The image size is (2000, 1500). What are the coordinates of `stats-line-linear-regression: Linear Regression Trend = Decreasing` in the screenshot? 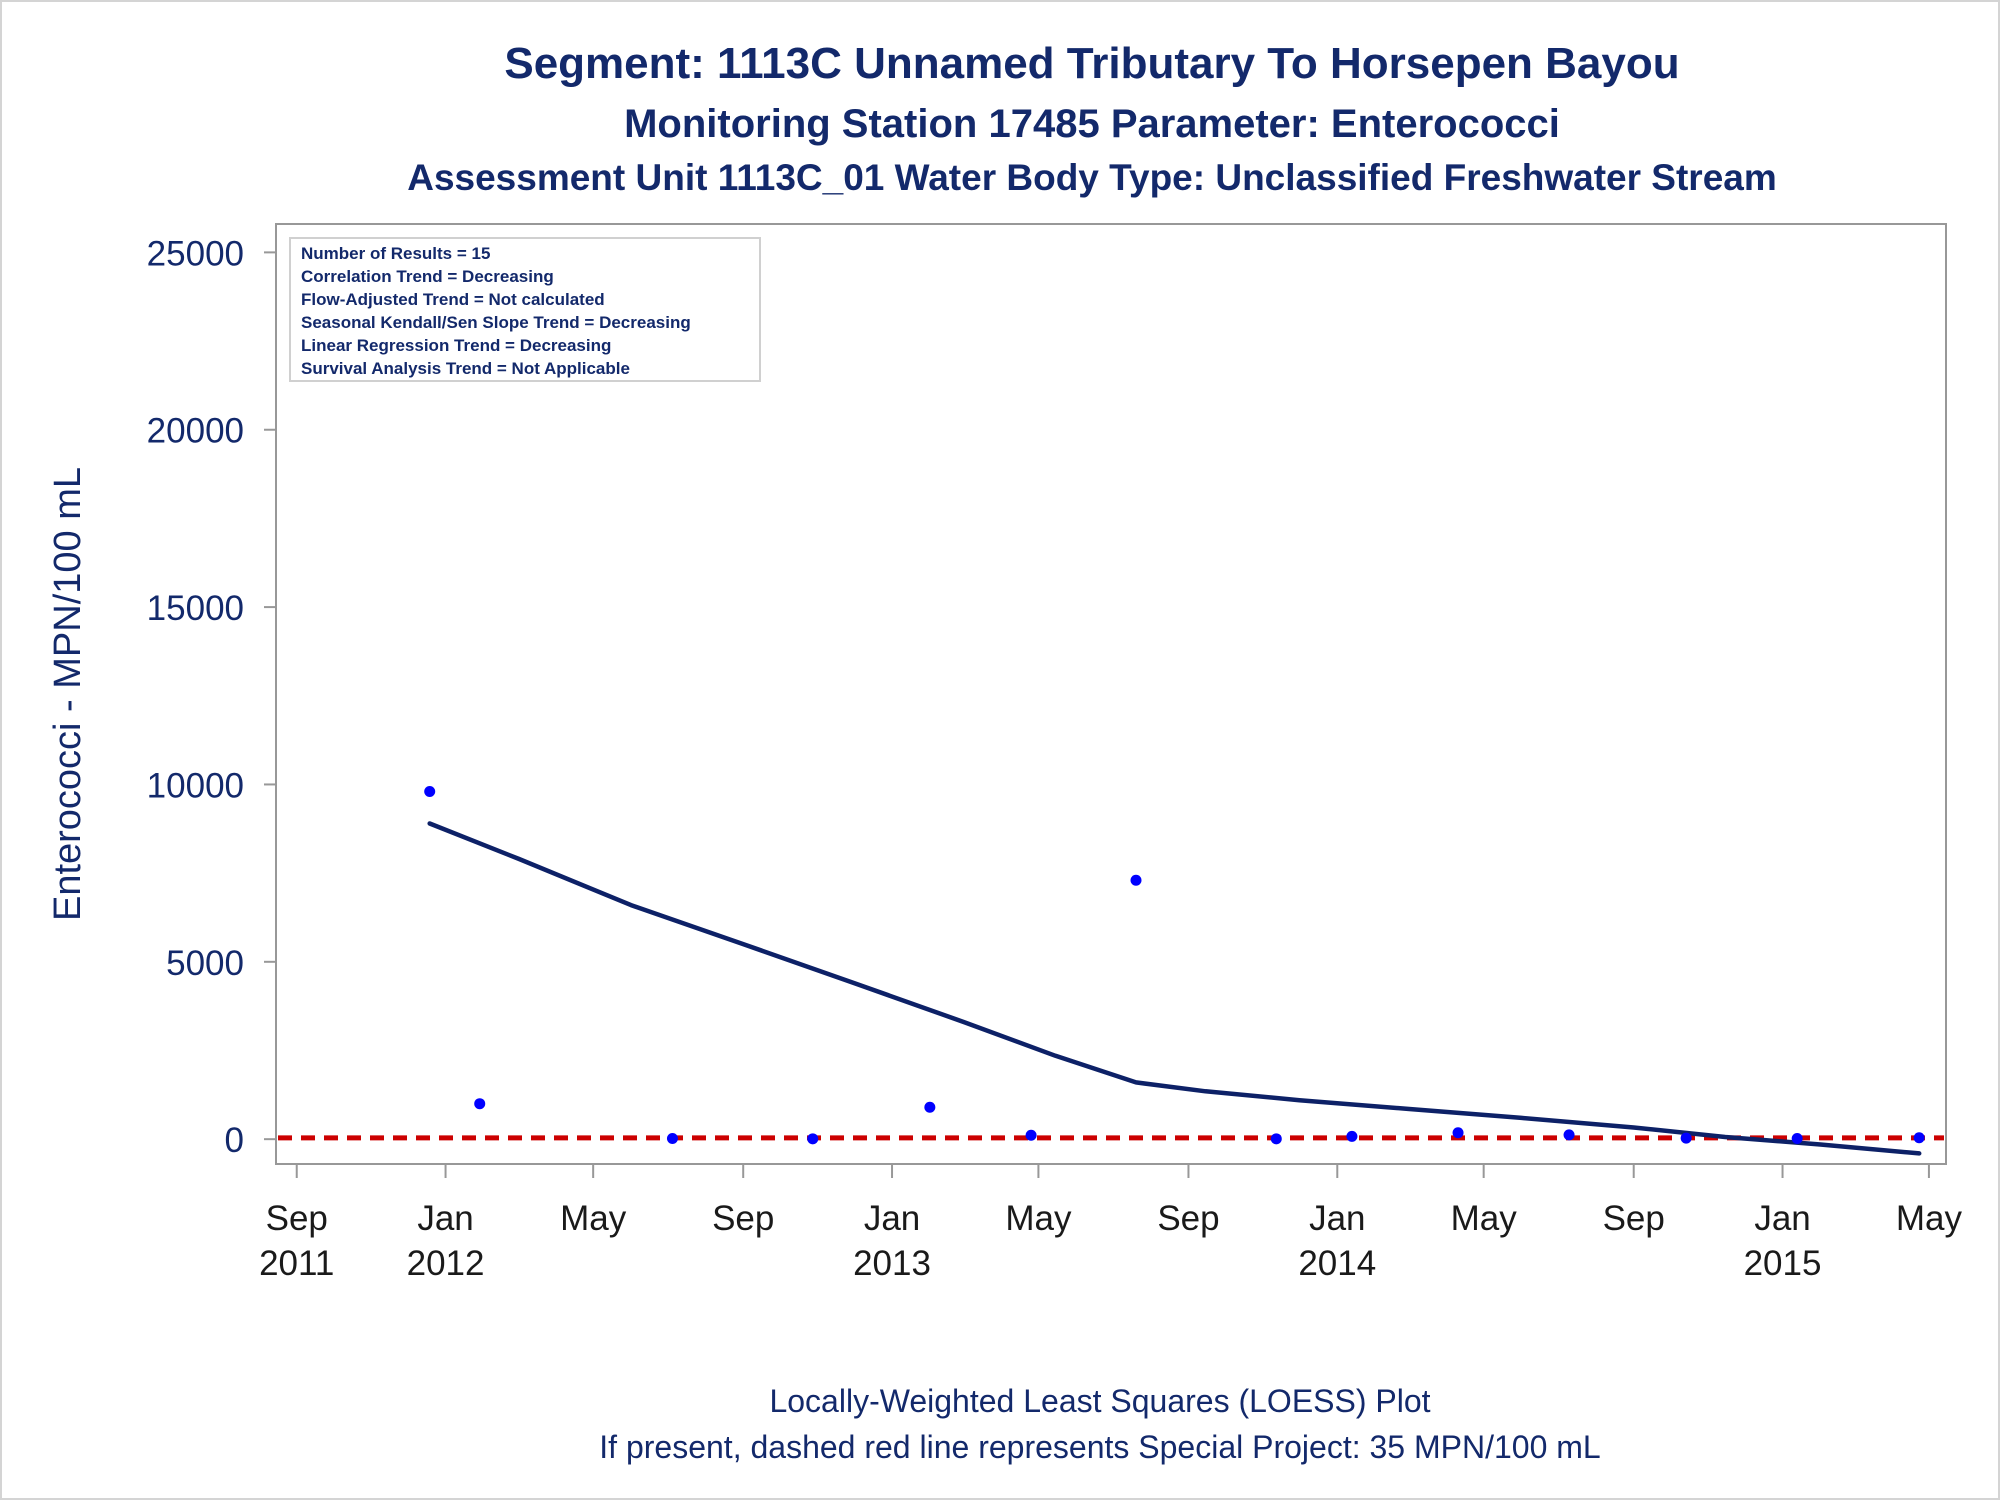 It's located at (456, 345).